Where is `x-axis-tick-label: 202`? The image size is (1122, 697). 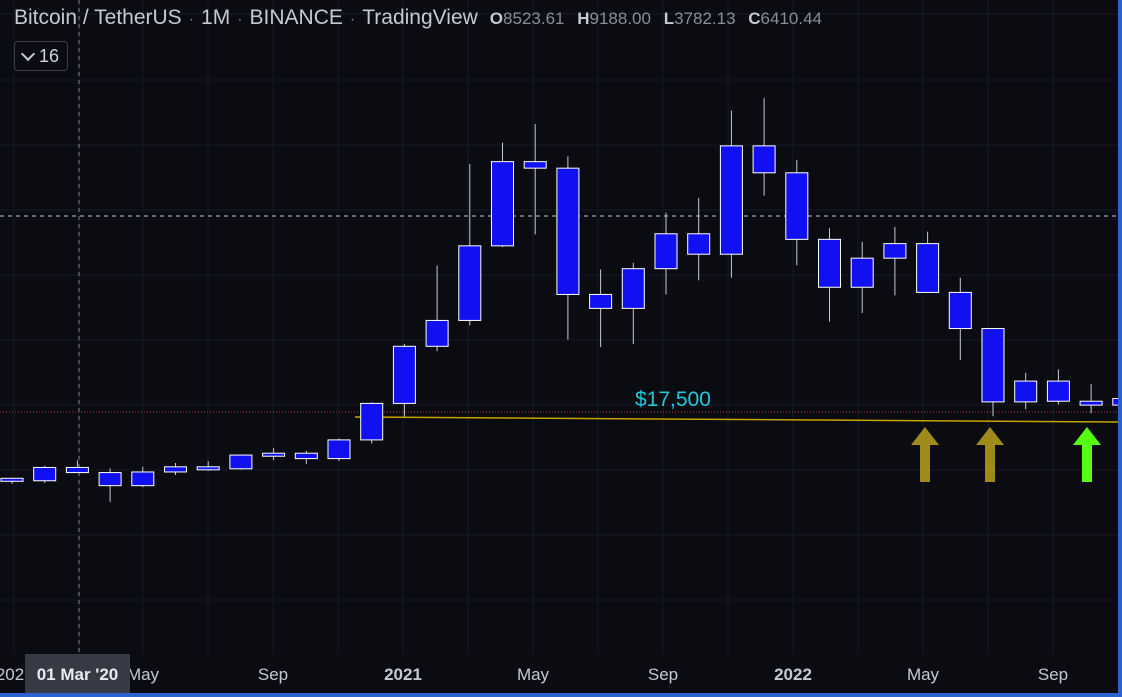 x-axis-tick-label: 202 is located at coordinates (12, 674).